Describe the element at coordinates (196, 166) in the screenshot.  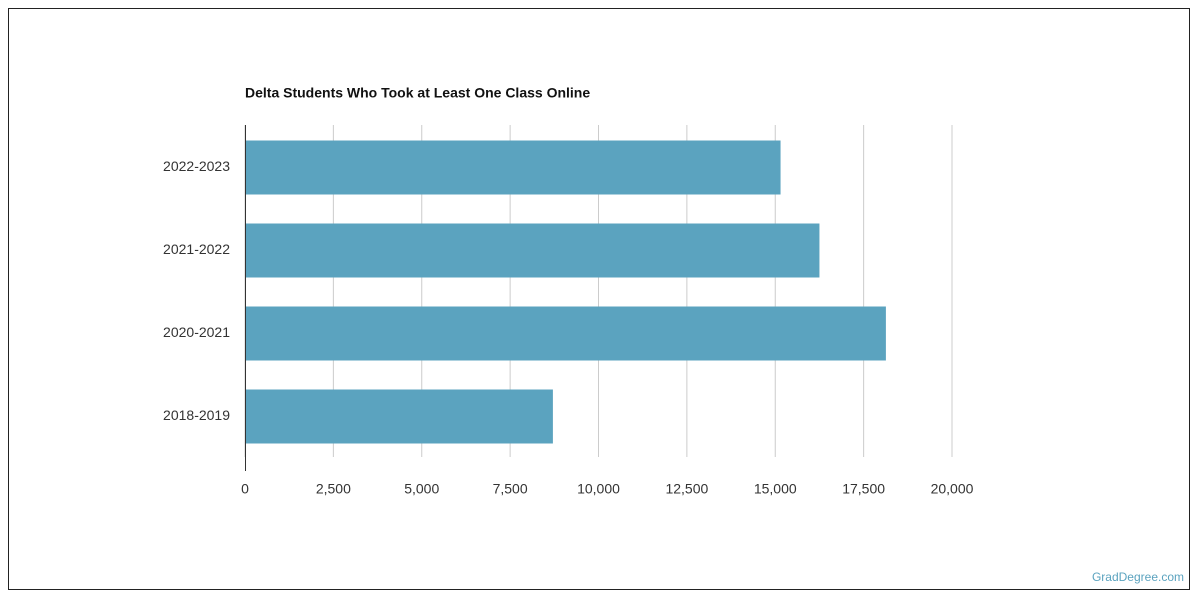
I see `y-tick-label: 2022-2023` at that location.